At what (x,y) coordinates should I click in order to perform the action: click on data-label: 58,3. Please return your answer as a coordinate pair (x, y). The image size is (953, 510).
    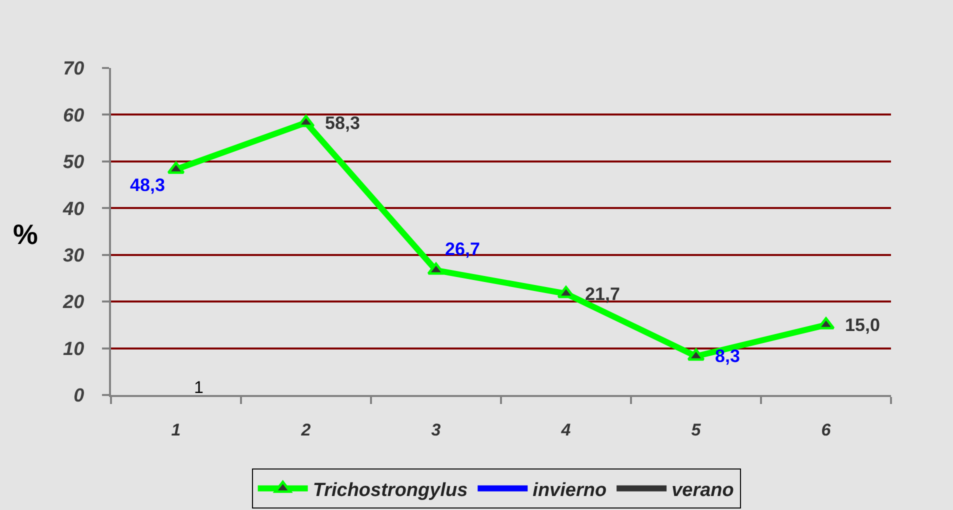
    Looking at the image, I should click on (342, 123).